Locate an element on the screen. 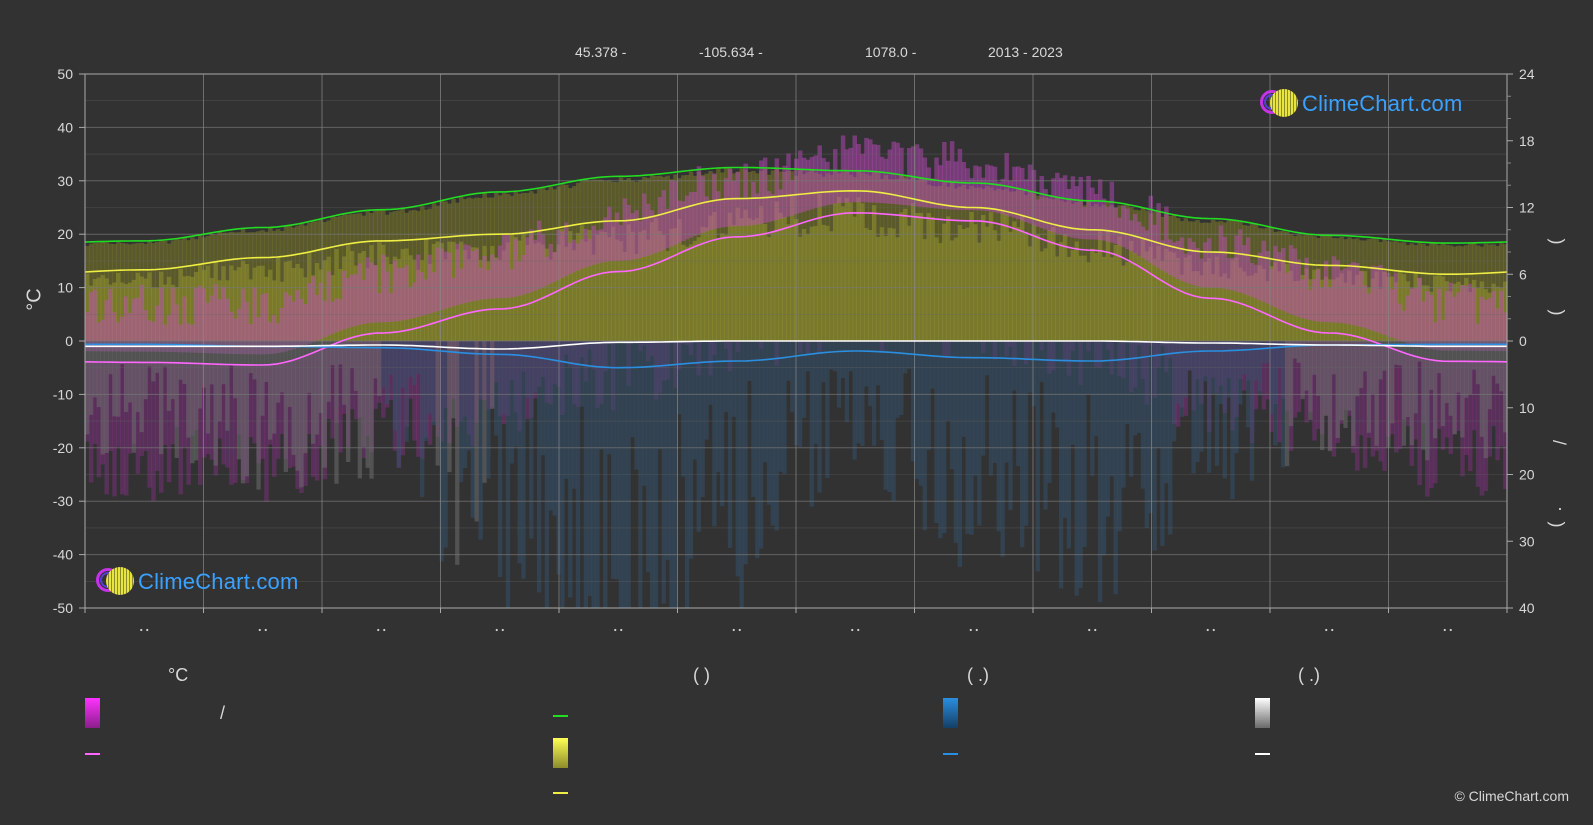 The width and height of the screenshot is (1593, 825). left-tick-label: 40 is located at coordinates (65, 127).